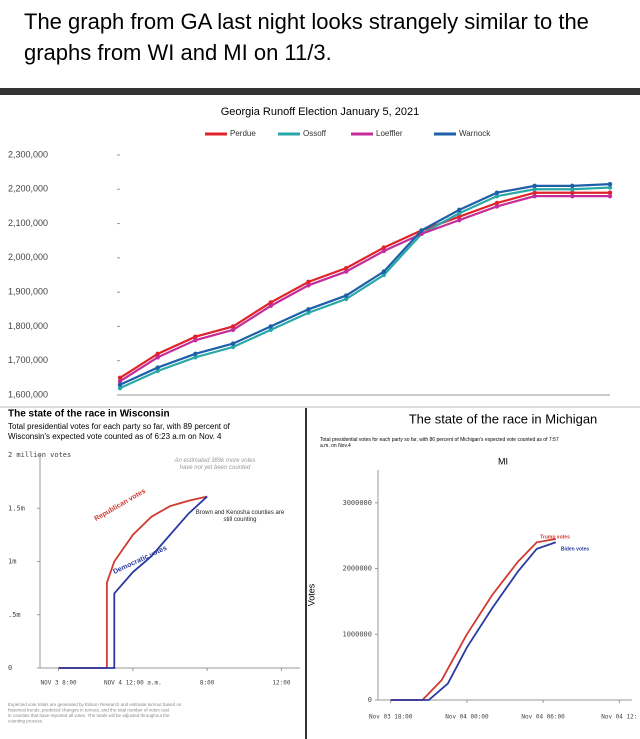 The width and height of the screenshot is (640, 739). Describe the element at coordinates (575, 549) in the screenshot. I see `series-label: Biden votes` at that location.